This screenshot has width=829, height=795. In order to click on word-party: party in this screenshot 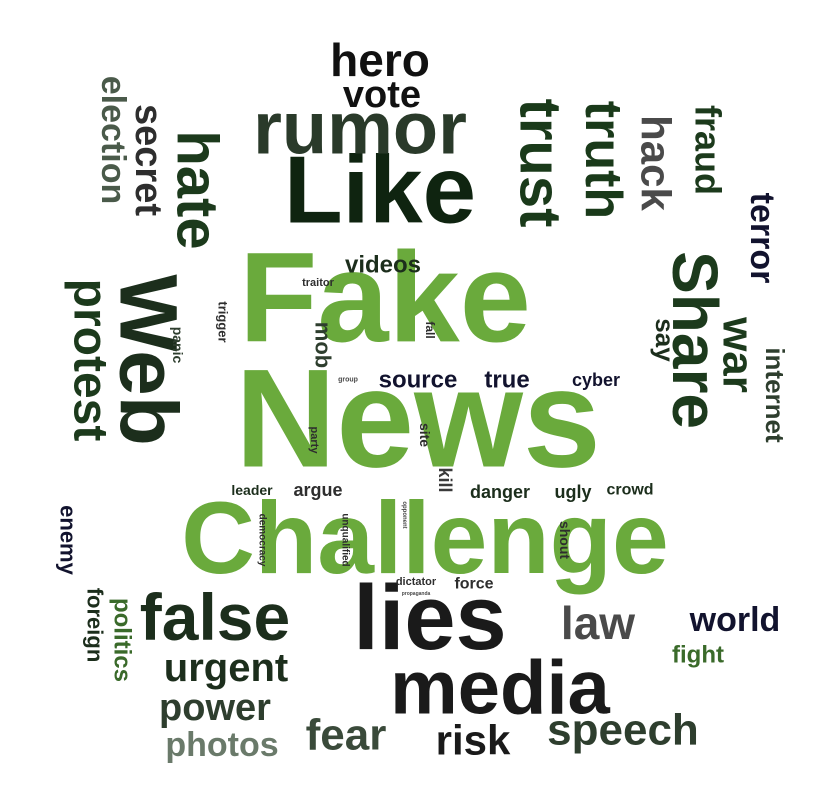, I will do `click(314, 441)`.